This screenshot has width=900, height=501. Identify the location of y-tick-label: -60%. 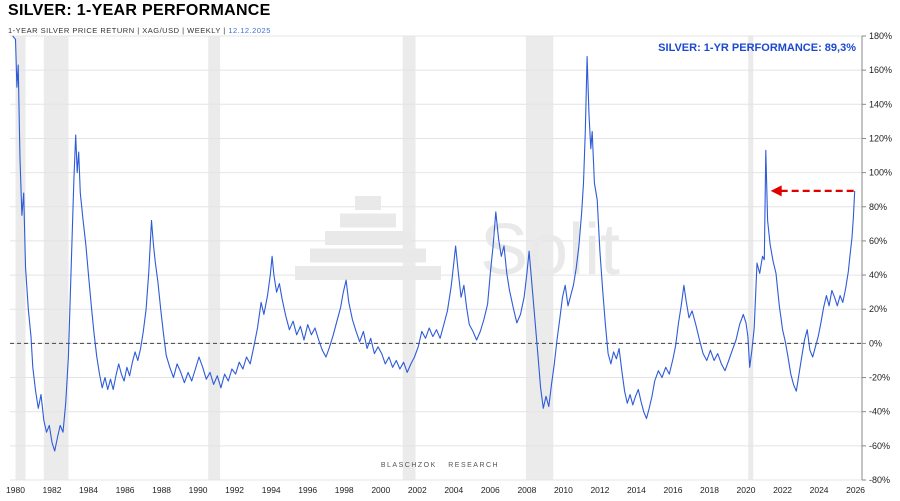
(879, 446).